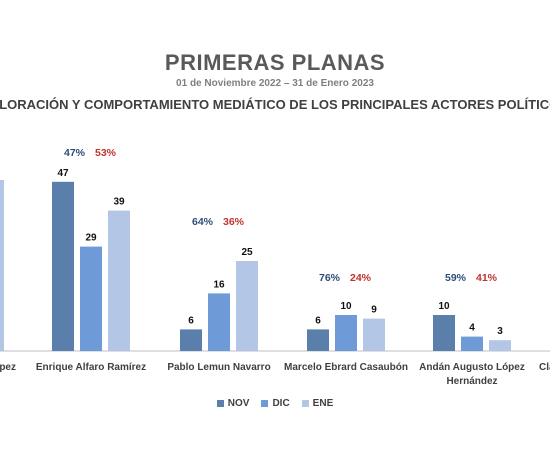 The width and height of the screenshot is (550, 450). I want to click on legend-swatch-nov, so click(220, 403).